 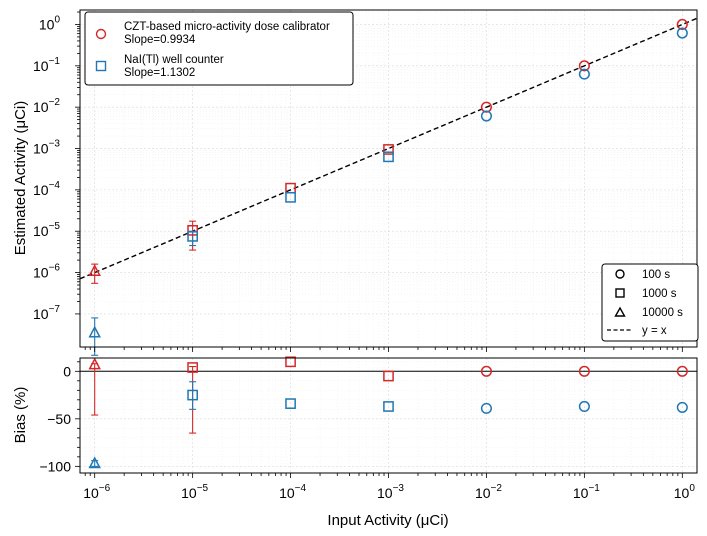 What do you see at coordinates (227, 27) in the screenshot?
I see `legend-czt-name: CZT-based micro-activity dose calibrator` at bounding box center [227, 27].